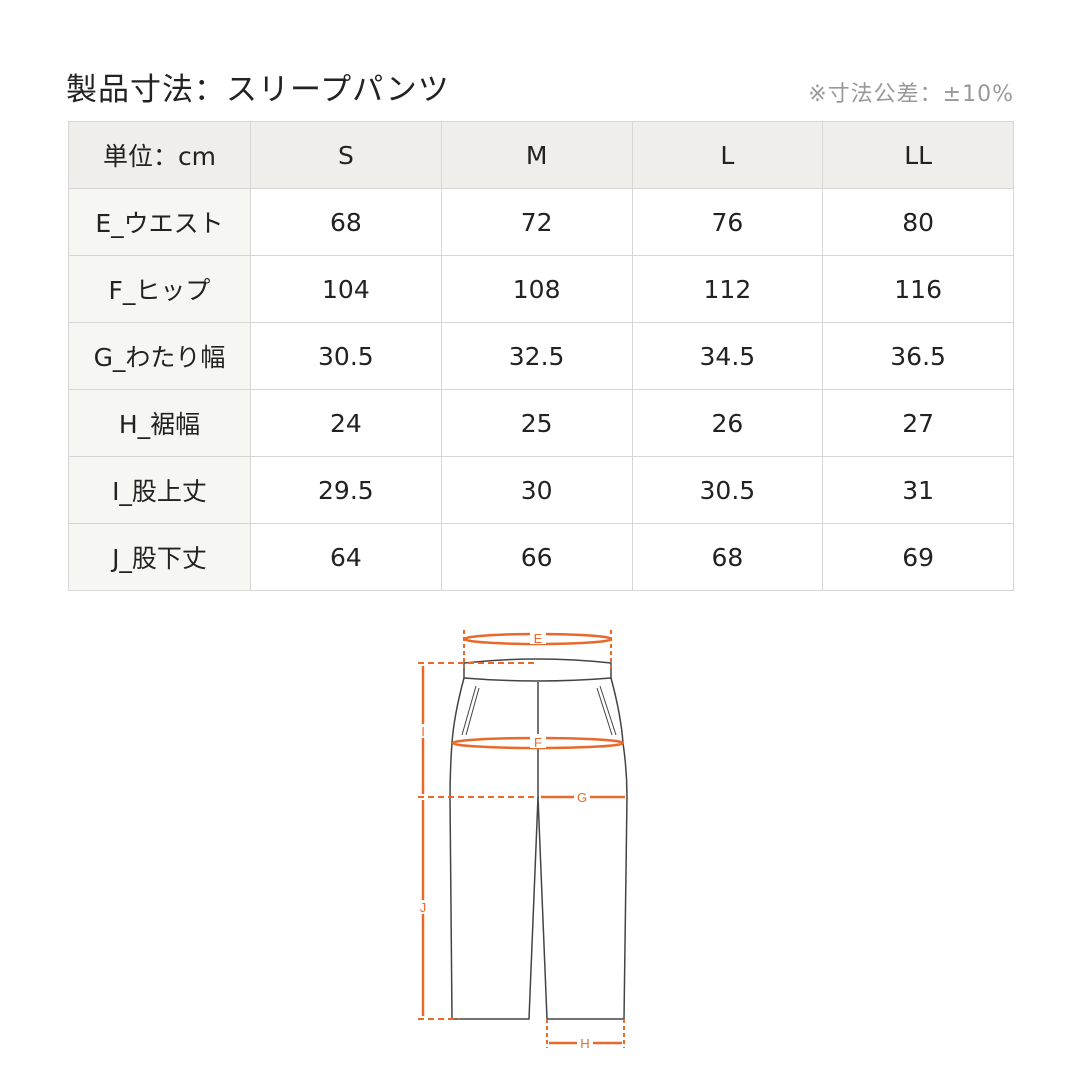 Image resolution: width=1080 pixels, height=1080 pixels. I want to click on table-cell: 30, so click(536, 490).